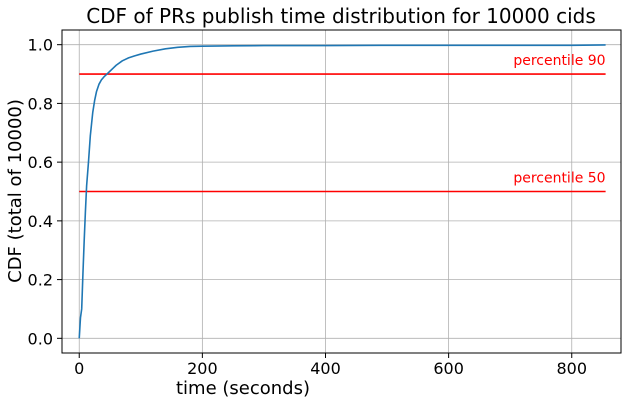 The height and width of the screenshot is (405, 626). Describe the element at coordinates (40, 338) in the screenshot. I see `y-tick-label: 0.0` at that location.